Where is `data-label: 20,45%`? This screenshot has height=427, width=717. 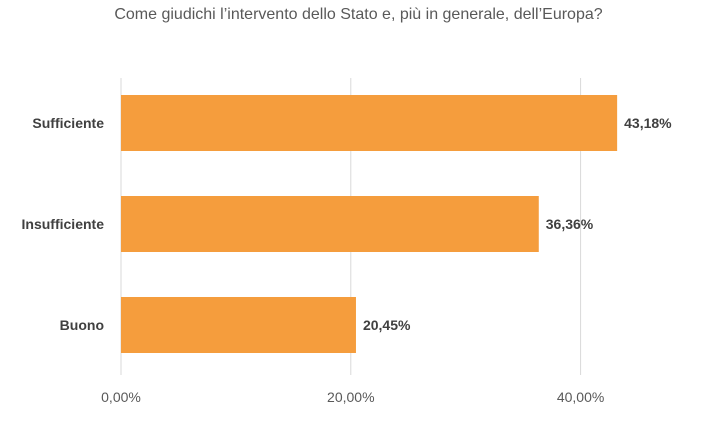 data-label: 20,45% is located at coordinates (387, 325).